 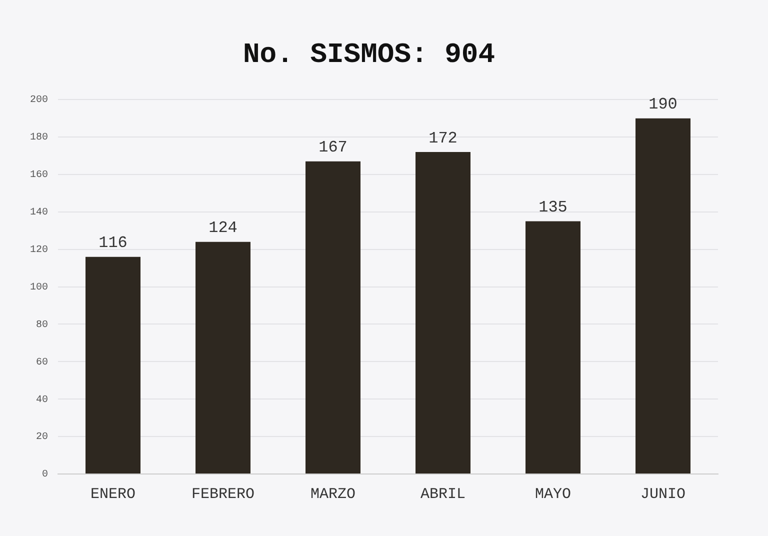 What do you see at coordinates (223, 228) in the screenshot?
I see `data-label: 124` at bounding box center [223, 228].